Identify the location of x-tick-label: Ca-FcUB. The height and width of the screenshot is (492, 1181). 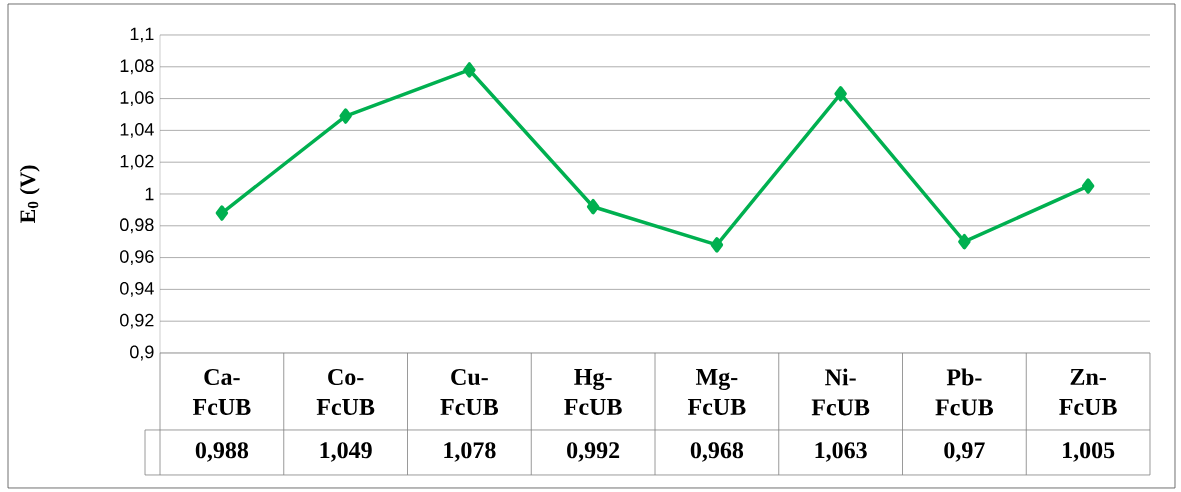
(221, 392).